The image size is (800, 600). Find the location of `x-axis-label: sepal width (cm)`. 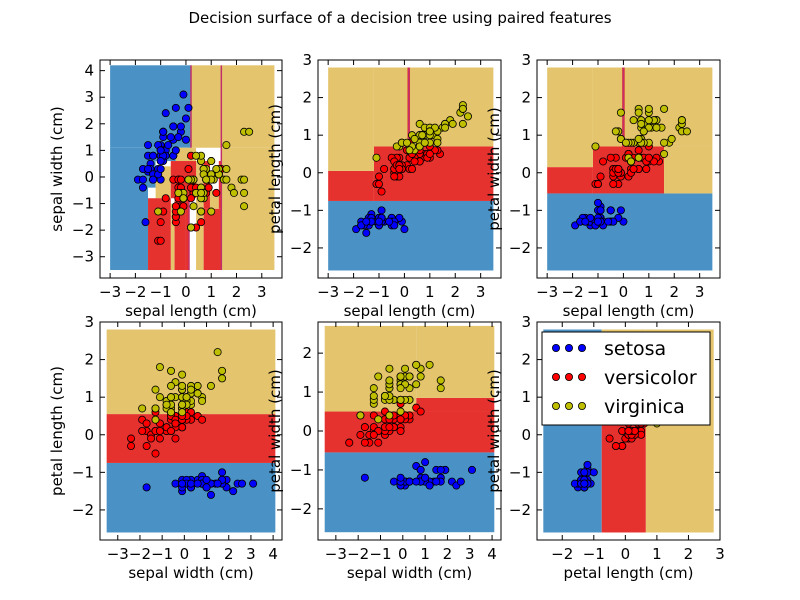

x-axis-label: sepal width (cm) is located at coordinates (190, 573).